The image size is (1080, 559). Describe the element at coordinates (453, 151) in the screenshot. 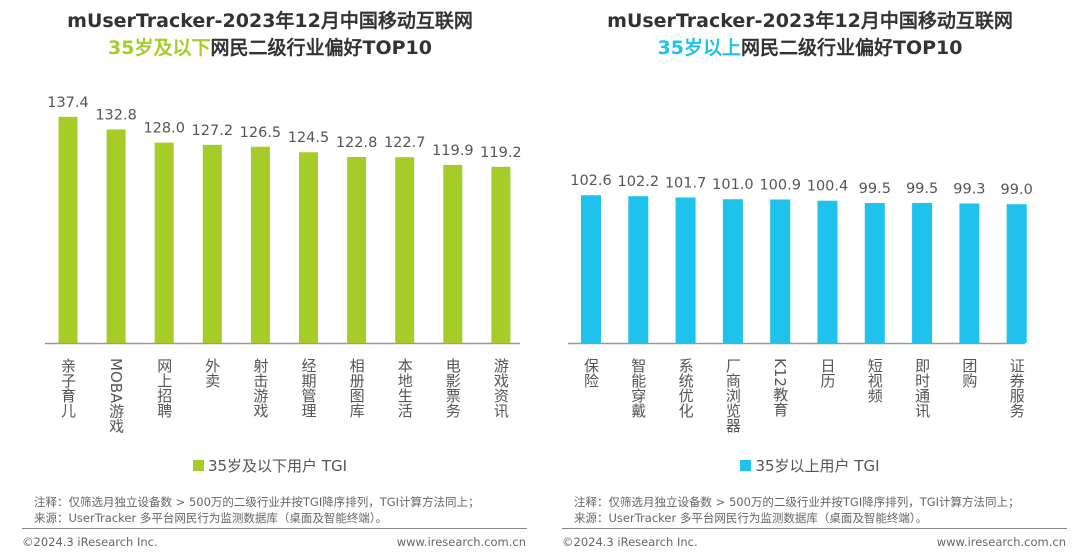

I see `data-label: 119.9` at that location.